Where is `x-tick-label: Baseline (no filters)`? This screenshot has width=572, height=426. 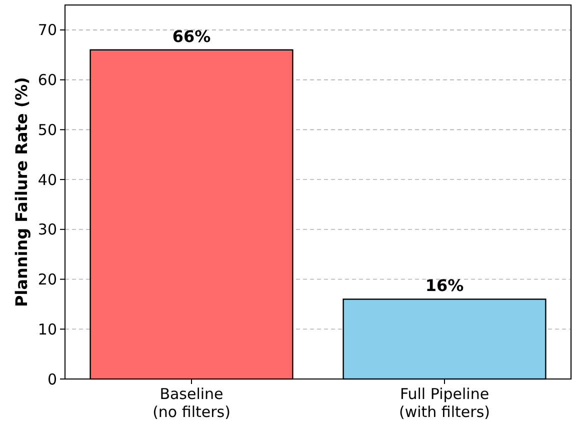 x-tick-label: Baseline (no filters) is located at coordinates (191, 403).